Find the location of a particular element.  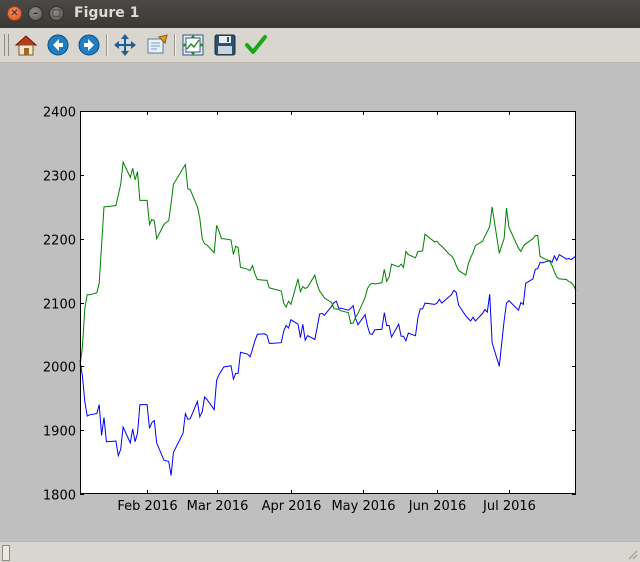

close-icon: ✕ is located at coordinates (14, 13).